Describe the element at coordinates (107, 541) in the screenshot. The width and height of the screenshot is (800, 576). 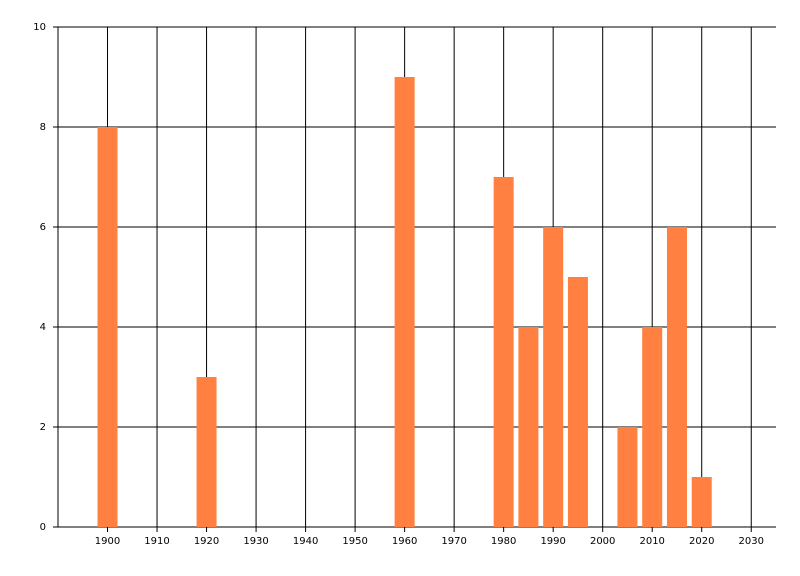
I see `x-tick-label: 1900` at that location.